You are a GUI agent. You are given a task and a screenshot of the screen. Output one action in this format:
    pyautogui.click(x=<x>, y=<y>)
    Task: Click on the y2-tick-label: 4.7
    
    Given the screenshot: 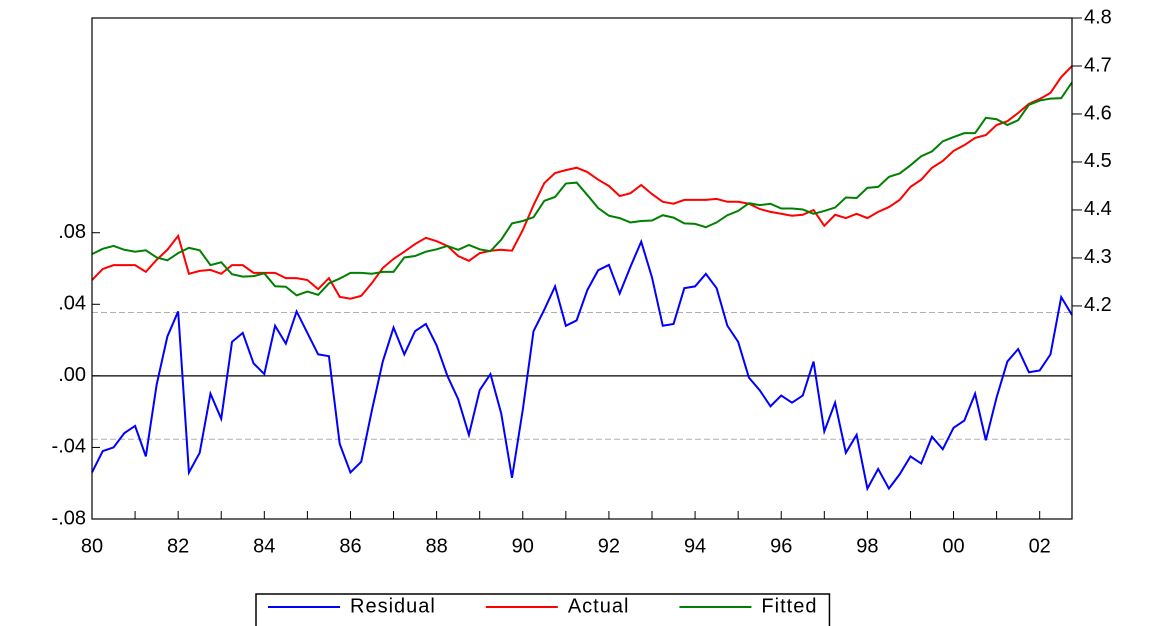 What is the action you would take?
    pyautogui.click(x=1098, y=65)
    